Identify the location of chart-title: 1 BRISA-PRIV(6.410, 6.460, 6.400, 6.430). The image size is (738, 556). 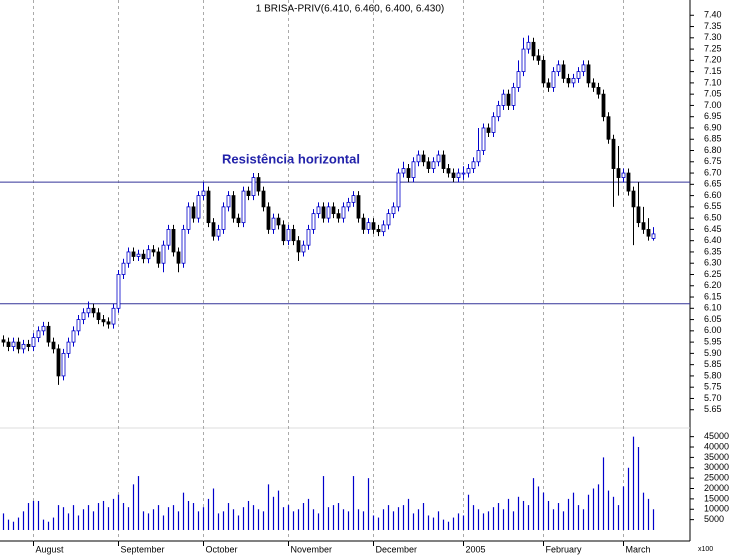
(350, 9).